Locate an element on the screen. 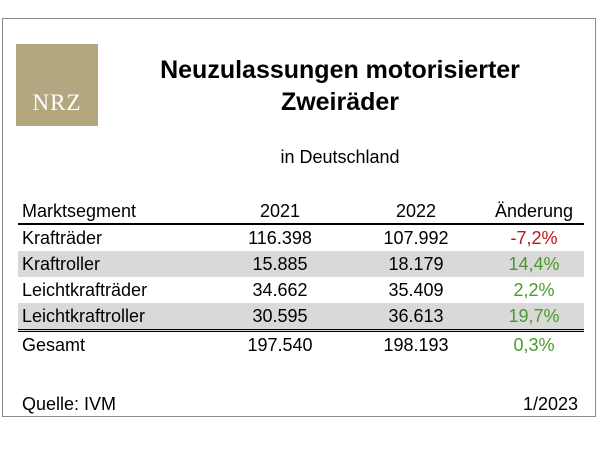 The width and height of the screenshot is (600, 450). change-cell: -7,2% is located at coordinates (534, 237).